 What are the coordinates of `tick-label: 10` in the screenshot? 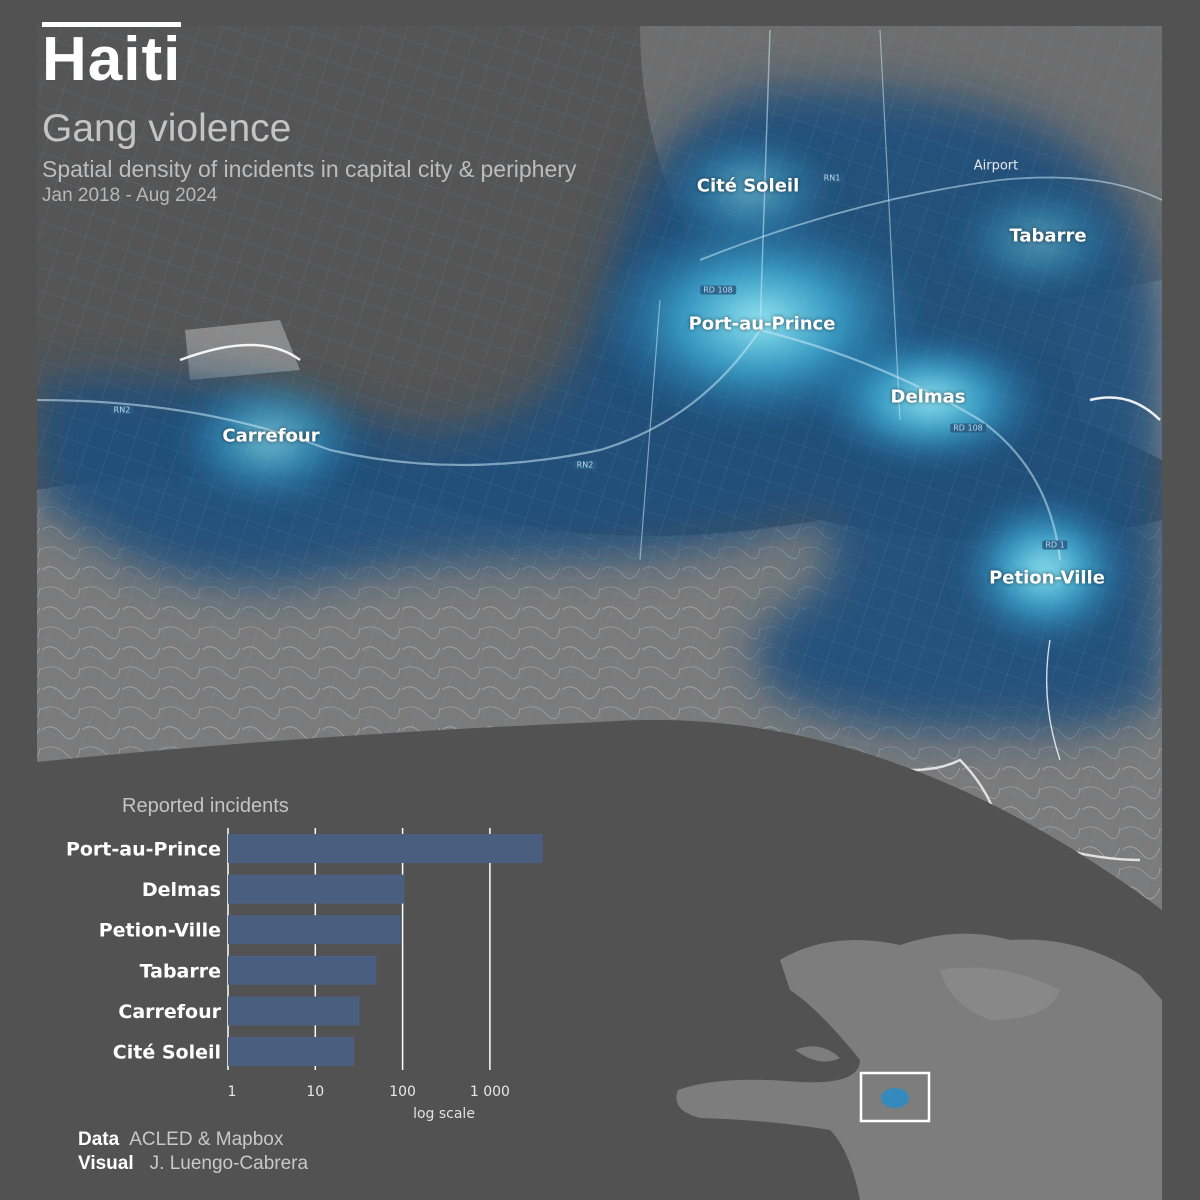 It's located at (315, 1092).